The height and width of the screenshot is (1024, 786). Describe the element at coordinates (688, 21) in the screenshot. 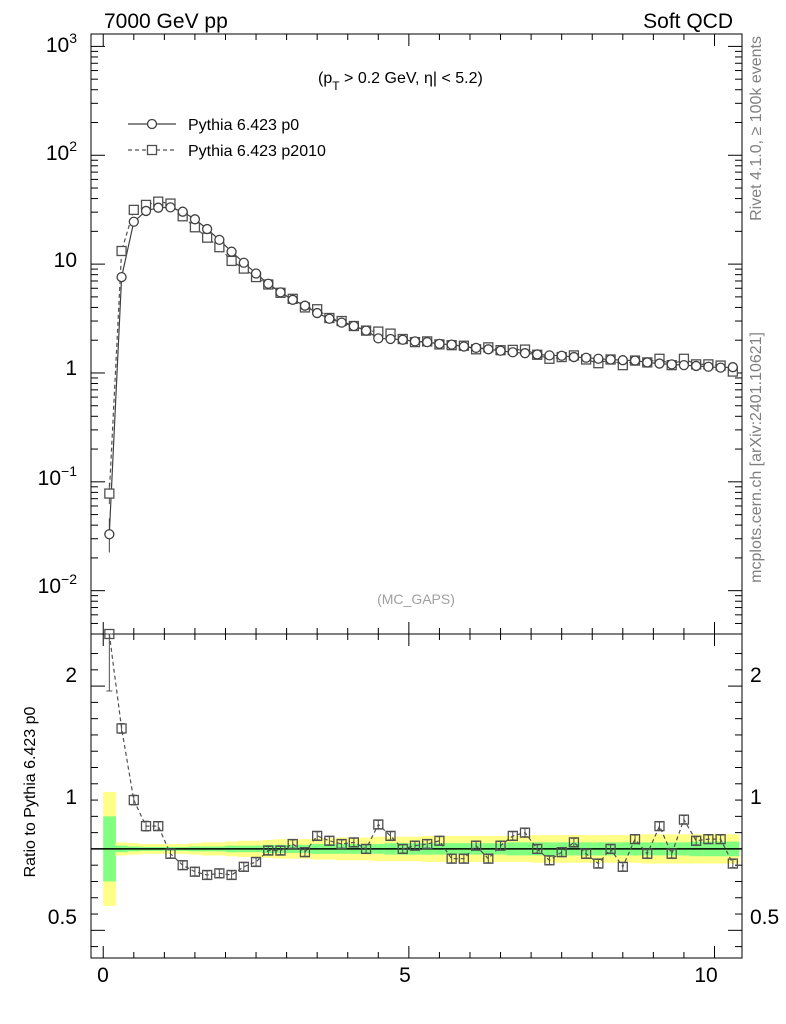

I see `header-right: Soft QCD` at that location.